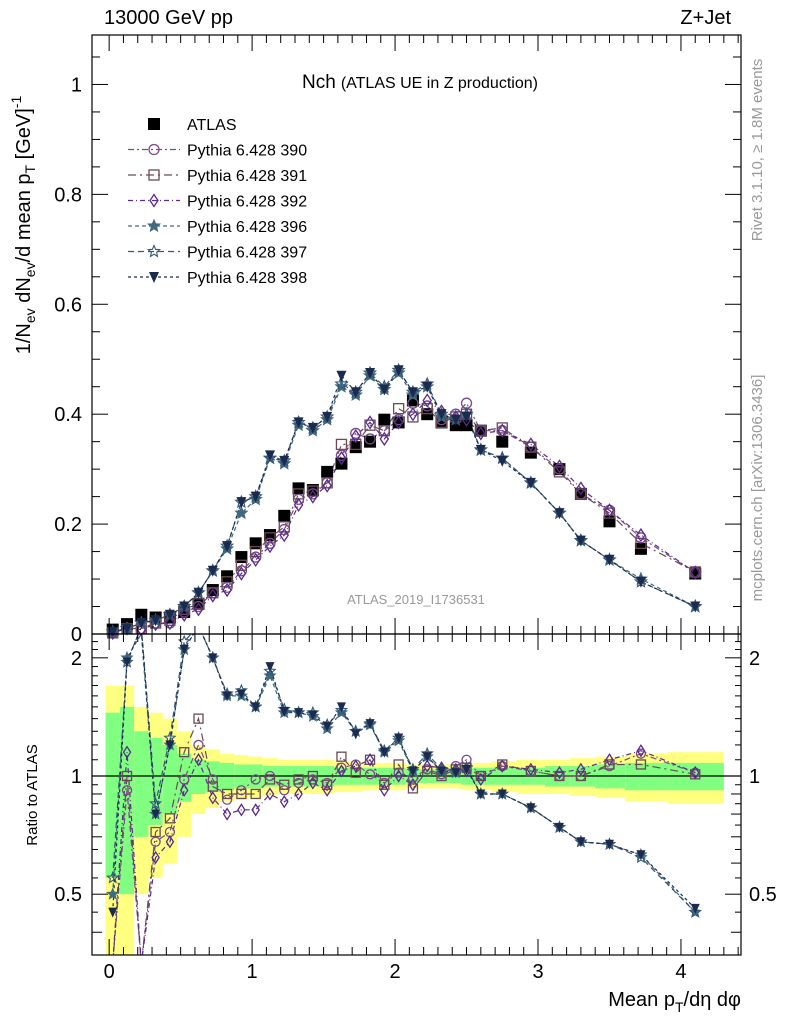  I want to click on y-tick-label: 1, so click(76, 85).